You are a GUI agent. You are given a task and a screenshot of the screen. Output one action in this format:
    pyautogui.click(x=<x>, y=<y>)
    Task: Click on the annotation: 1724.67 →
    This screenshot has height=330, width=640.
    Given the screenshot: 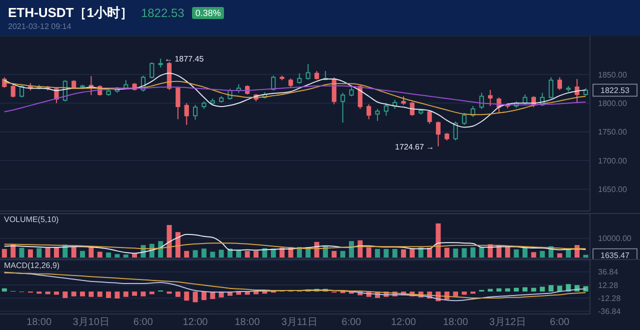 What is the action you would take?
    pyautogui.click(x=414, y=147)
    